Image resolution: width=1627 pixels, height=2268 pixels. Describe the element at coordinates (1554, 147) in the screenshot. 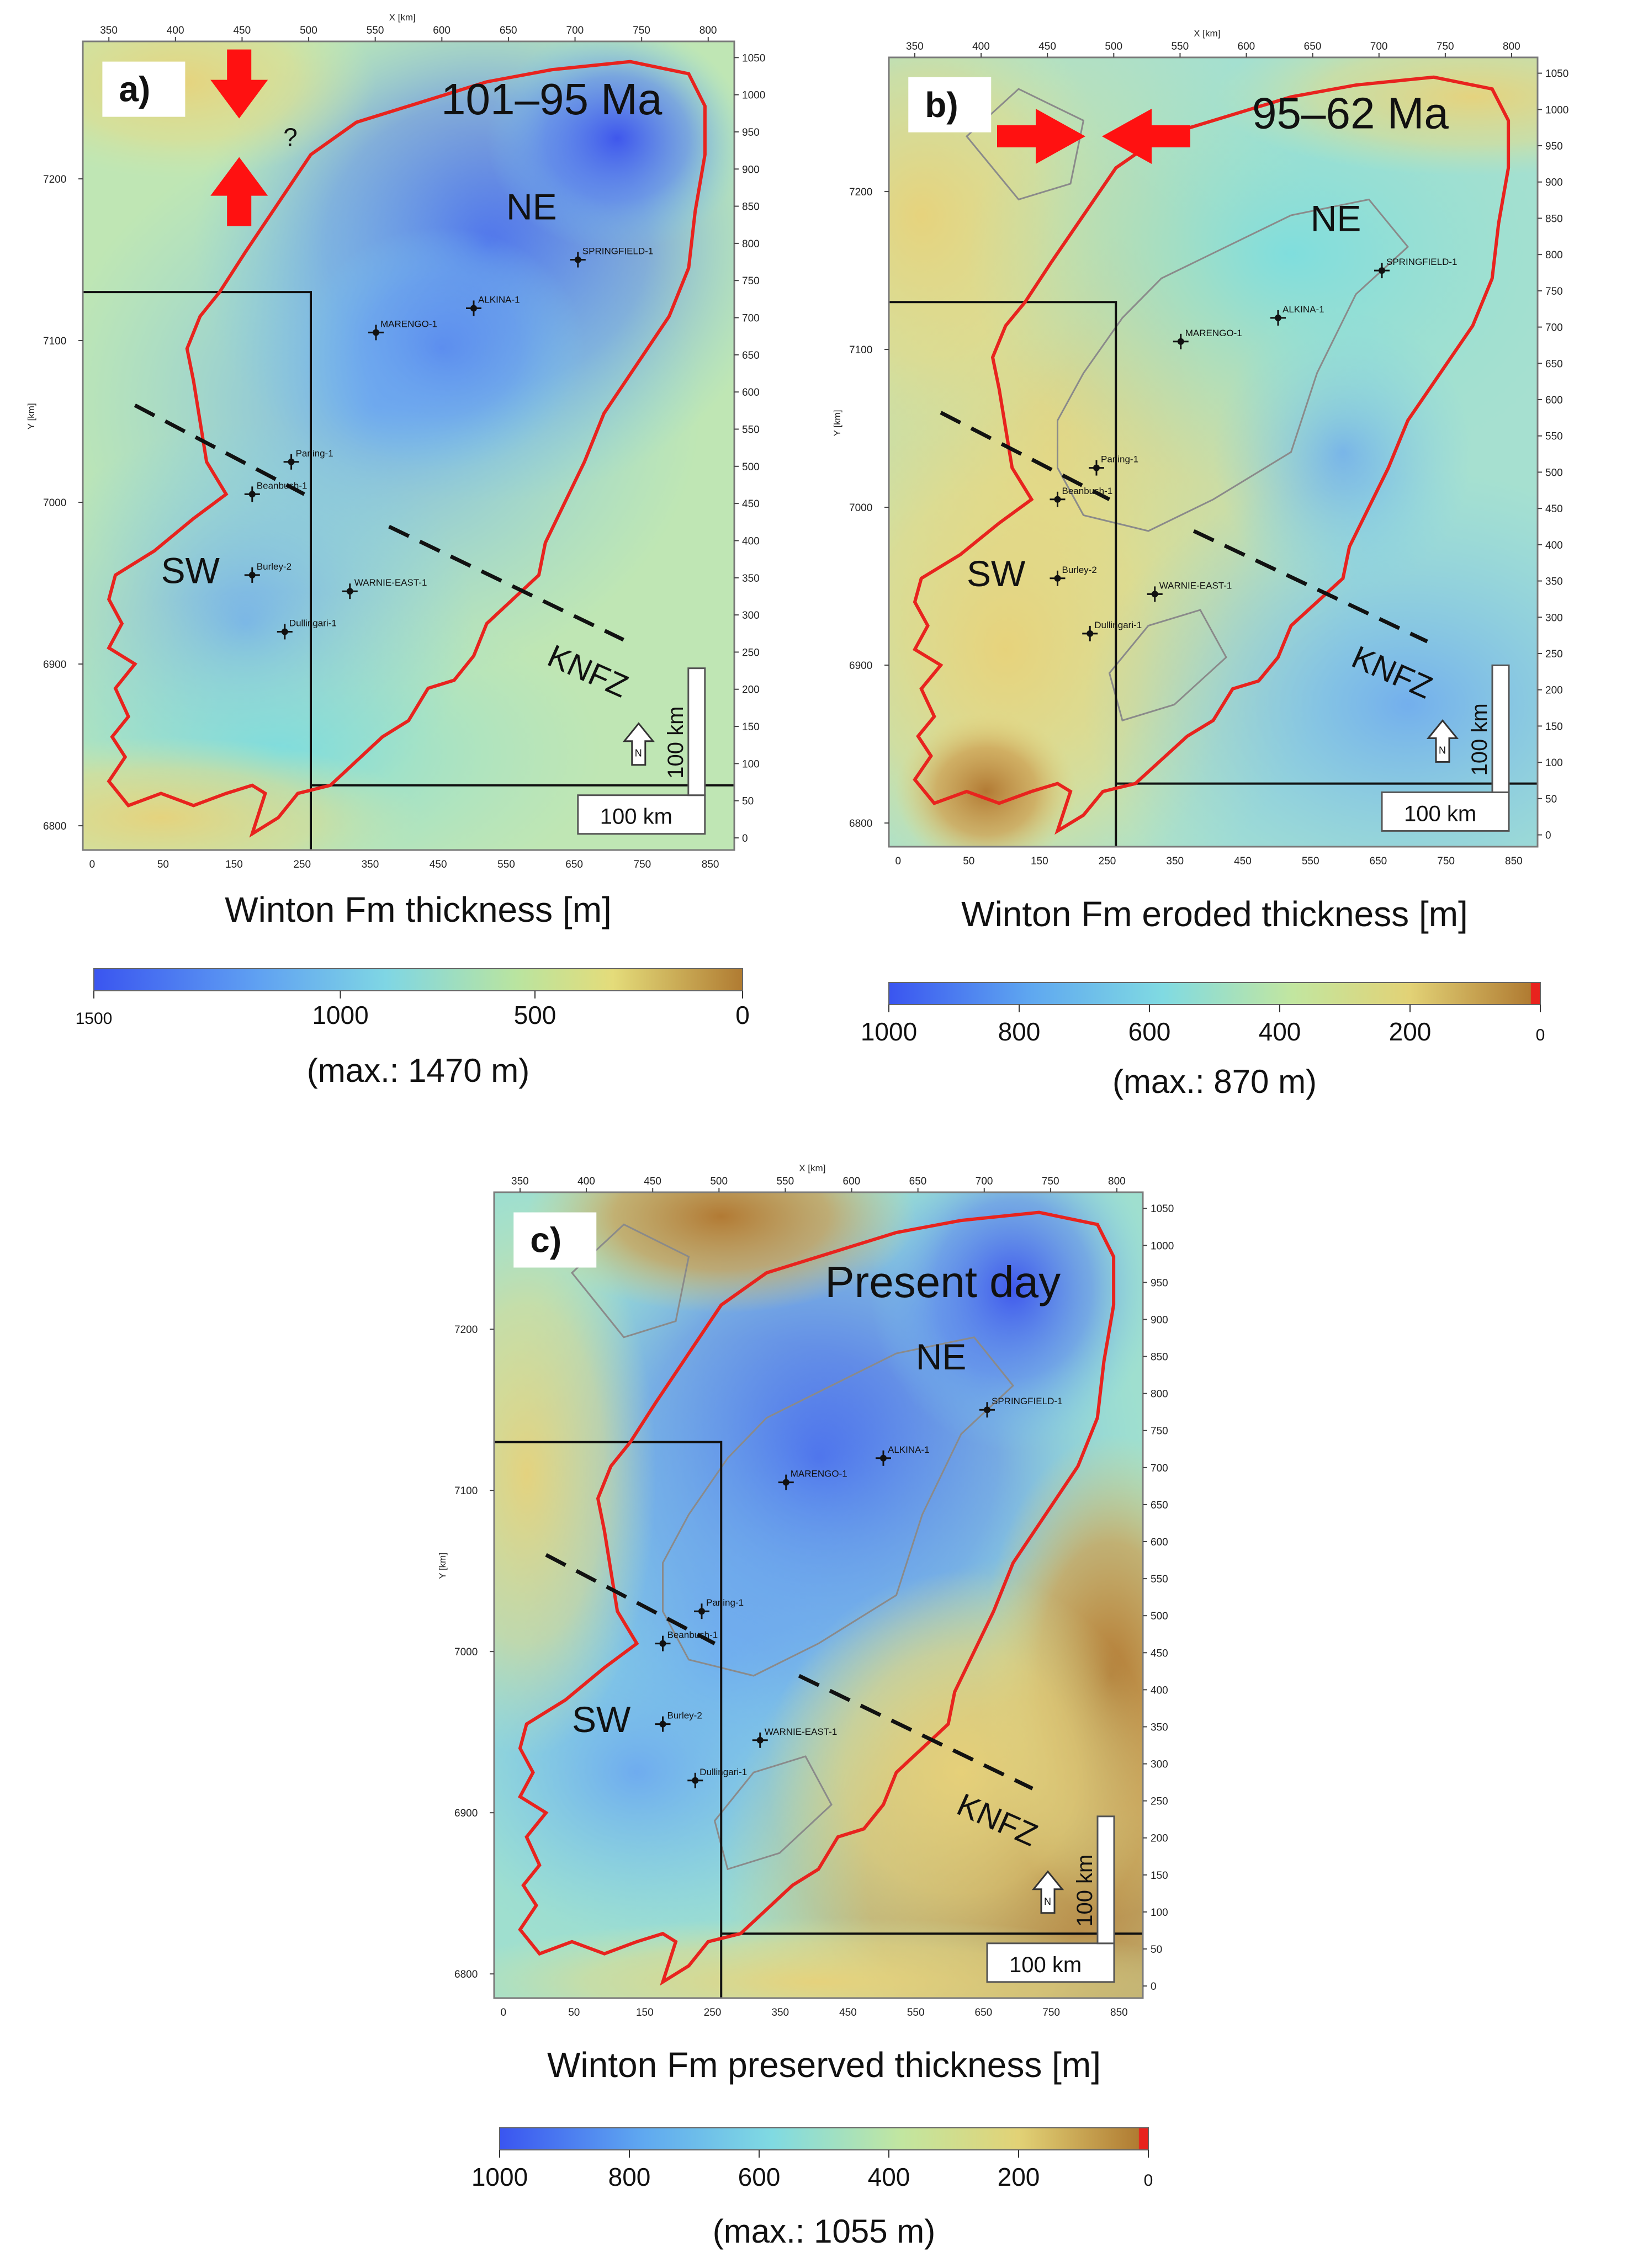

I see `y-right-tick-label: 950` at that location.